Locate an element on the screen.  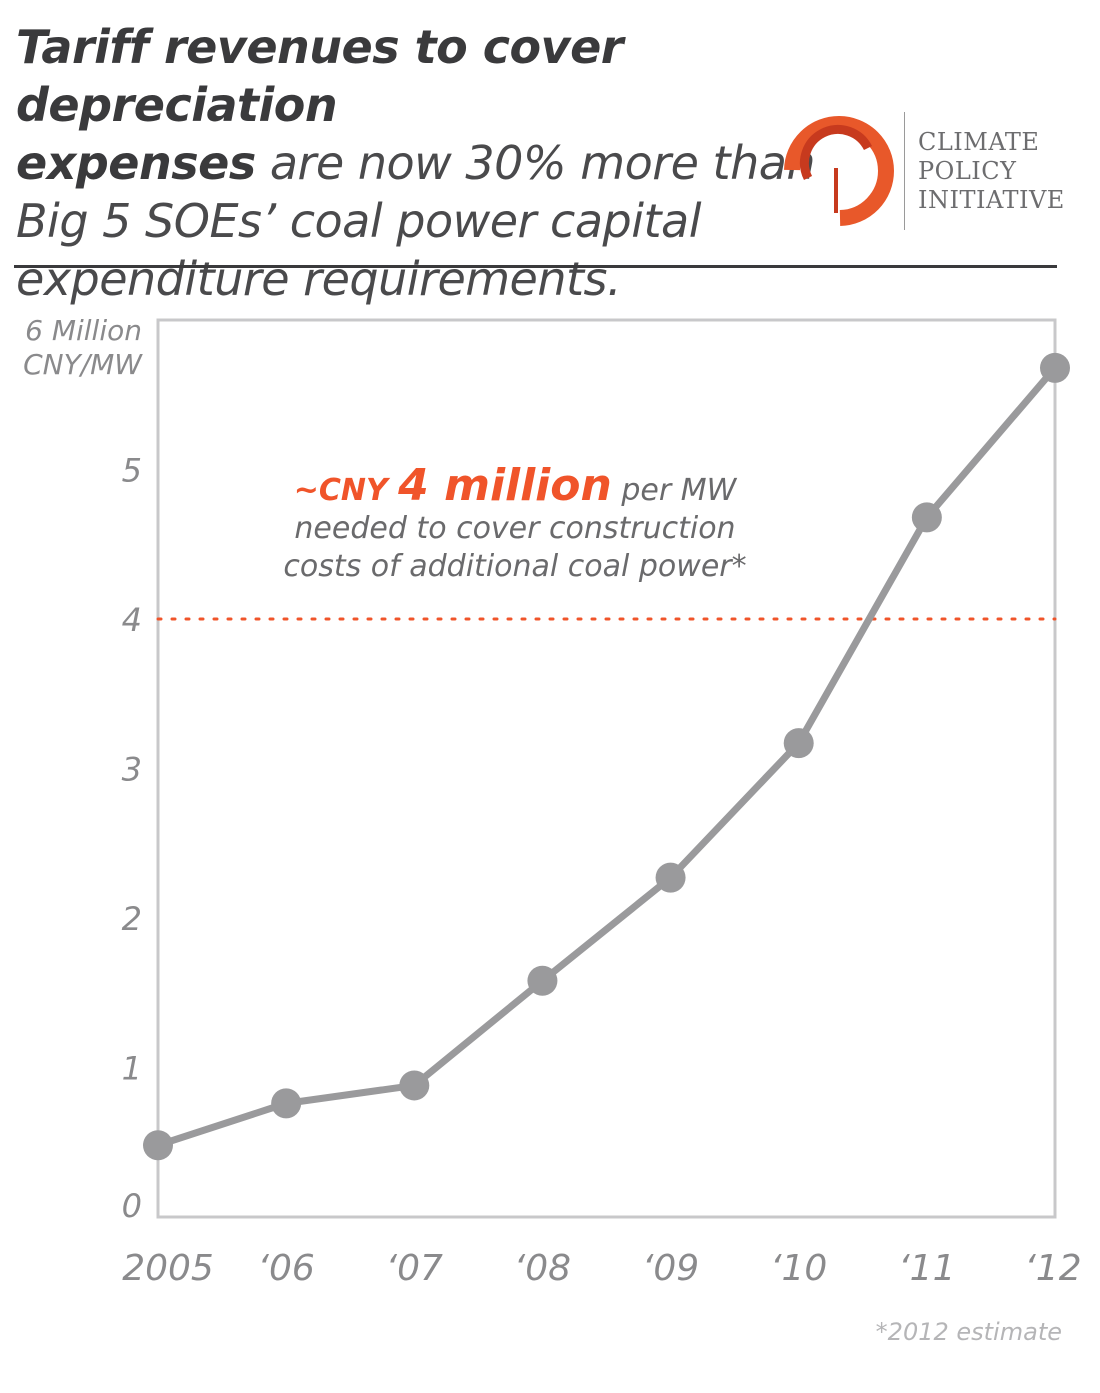
y-axis-unit-line1: 6 Million is located at coordinates (83, 330).